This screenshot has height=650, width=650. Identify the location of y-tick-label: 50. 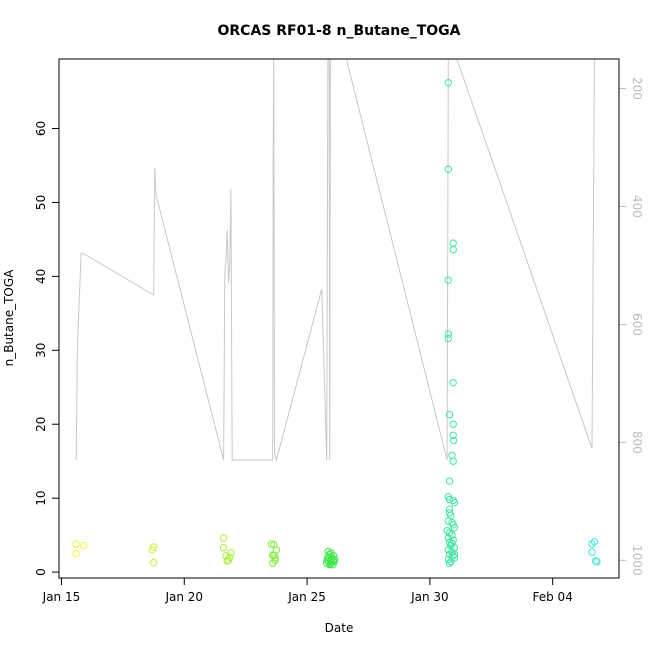
(41, 202).